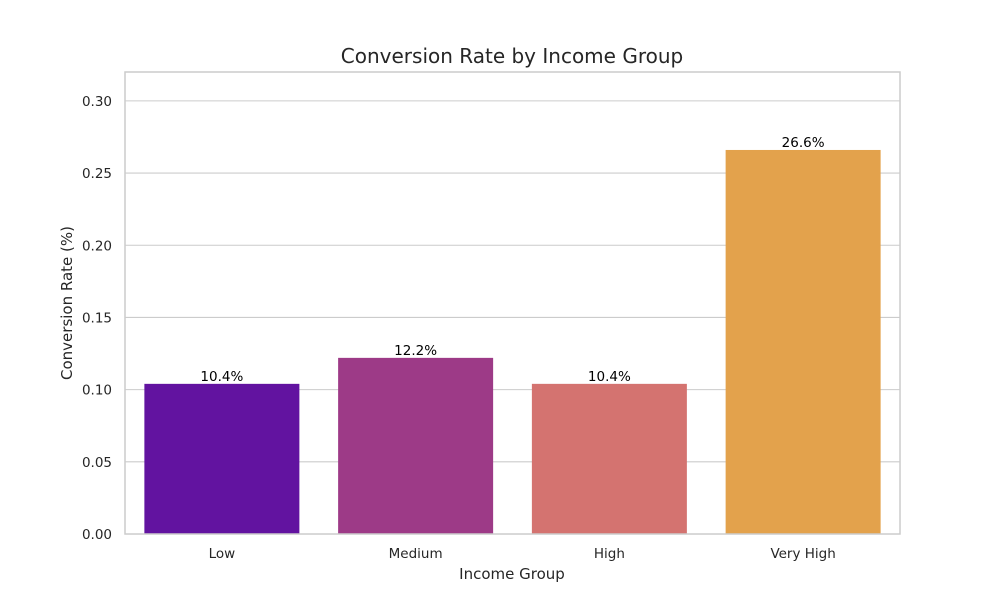  What do you see at coordinates (97, 246) in the screenshot?
I see `y-tick-label: 0.20` at bounding box center [97, 246].